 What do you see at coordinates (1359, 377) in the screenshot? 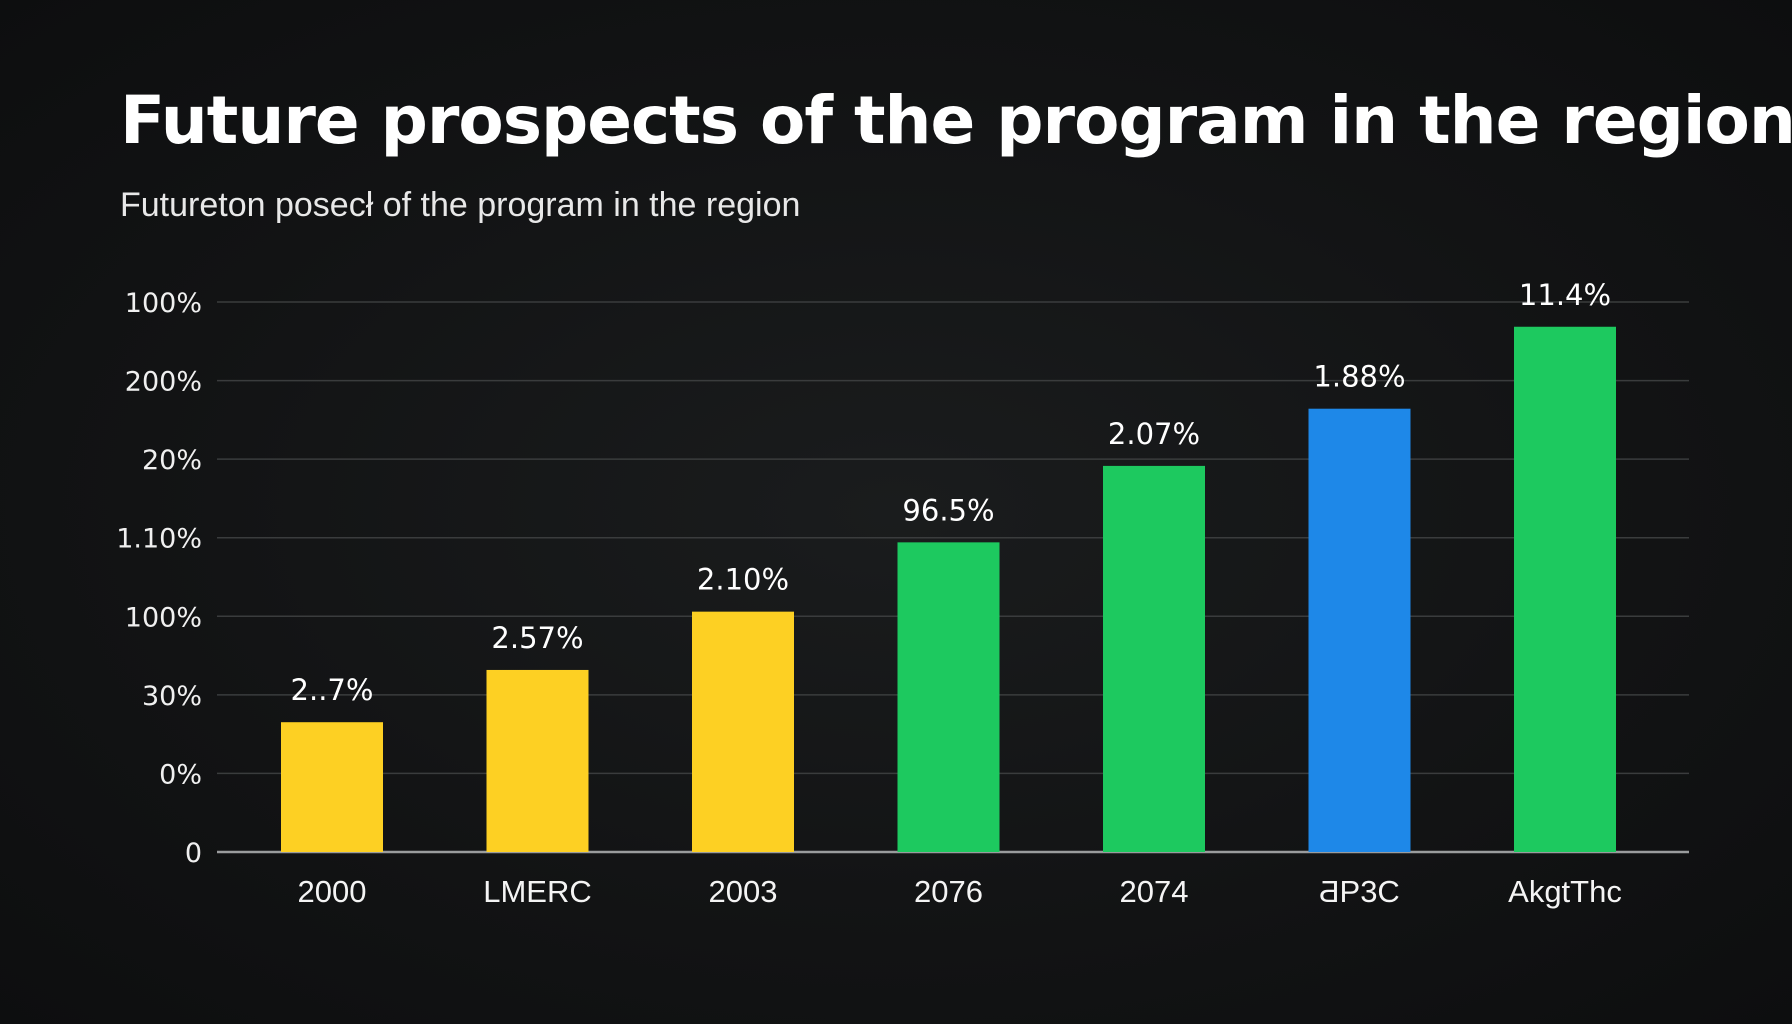
I see `bar-value-label: 1.88%` at bounding box center [1359, 377].